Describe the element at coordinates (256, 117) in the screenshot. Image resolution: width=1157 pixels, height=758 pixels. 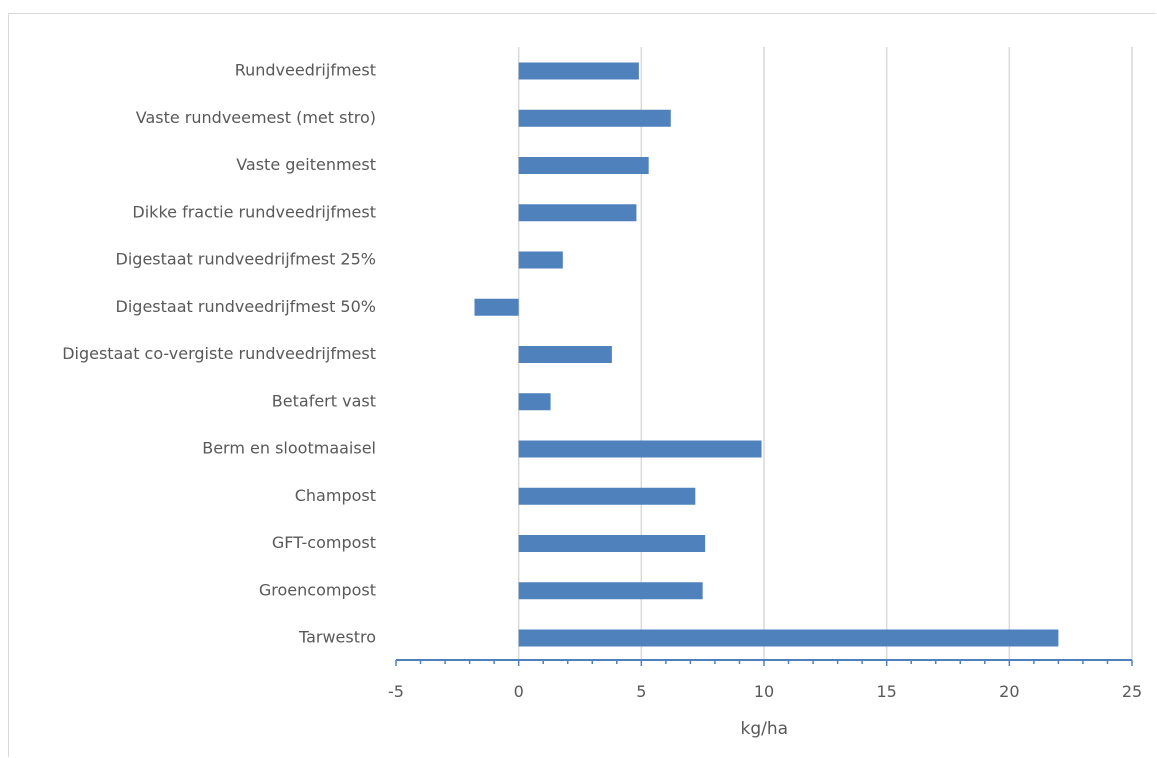
I see `category-label: Vaste rundveemest (met stro)` at that location.